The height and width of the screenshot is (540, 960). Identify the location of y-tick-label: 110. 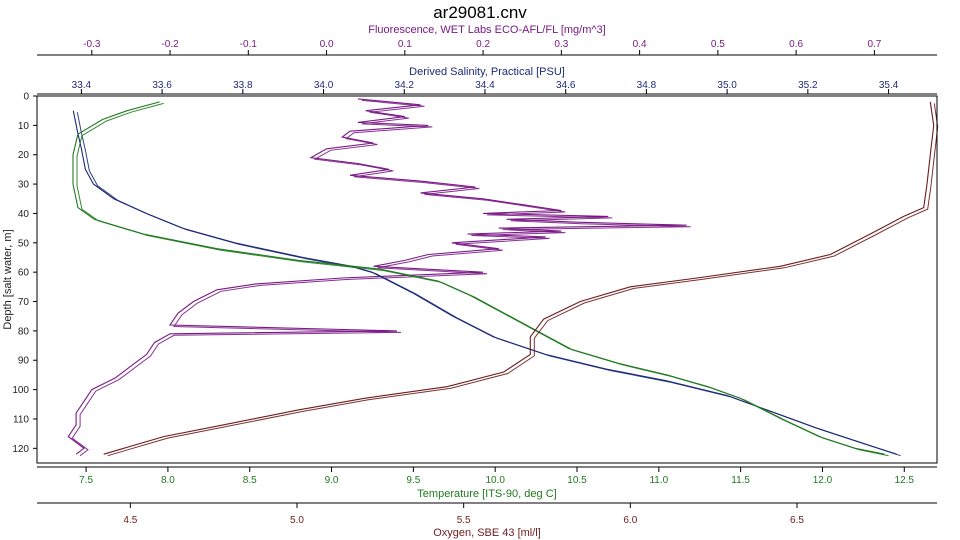
(21, 419).